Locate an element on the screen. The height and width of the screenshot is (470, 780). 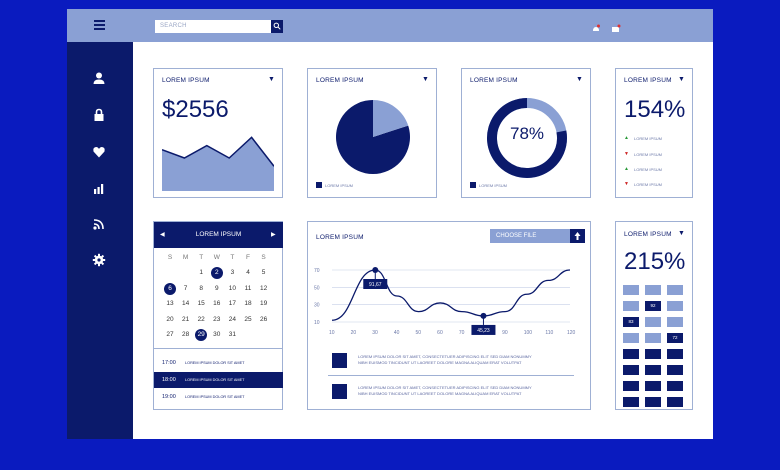
trend-item-up: ▲ LOREM IPSUM is located at coordinates (643, 169).